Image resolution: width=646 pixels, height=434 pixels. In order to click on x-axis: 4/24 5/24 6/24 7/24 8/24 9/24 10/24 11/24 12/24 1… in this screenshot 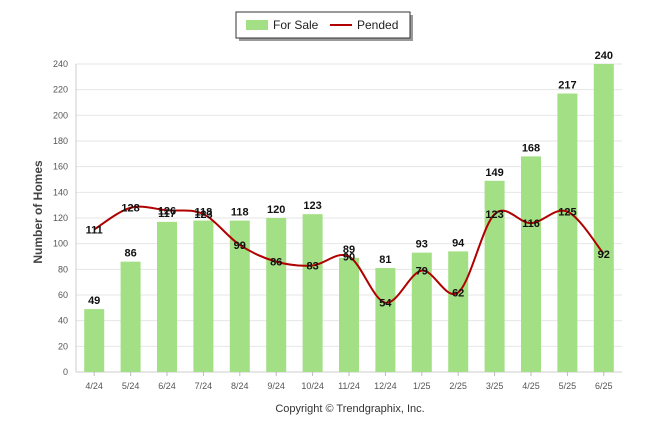, I will do `click(349, 381)`.